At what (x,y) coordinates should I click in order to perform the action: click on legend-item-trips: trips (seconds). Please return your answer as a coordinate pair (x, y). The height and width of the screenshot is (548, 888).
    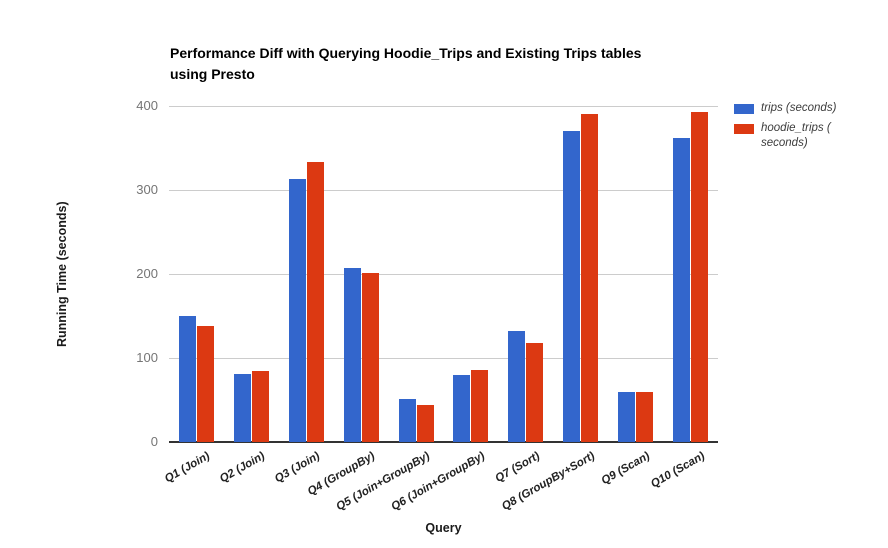
    Looking at the image, I should click on (785, 108).